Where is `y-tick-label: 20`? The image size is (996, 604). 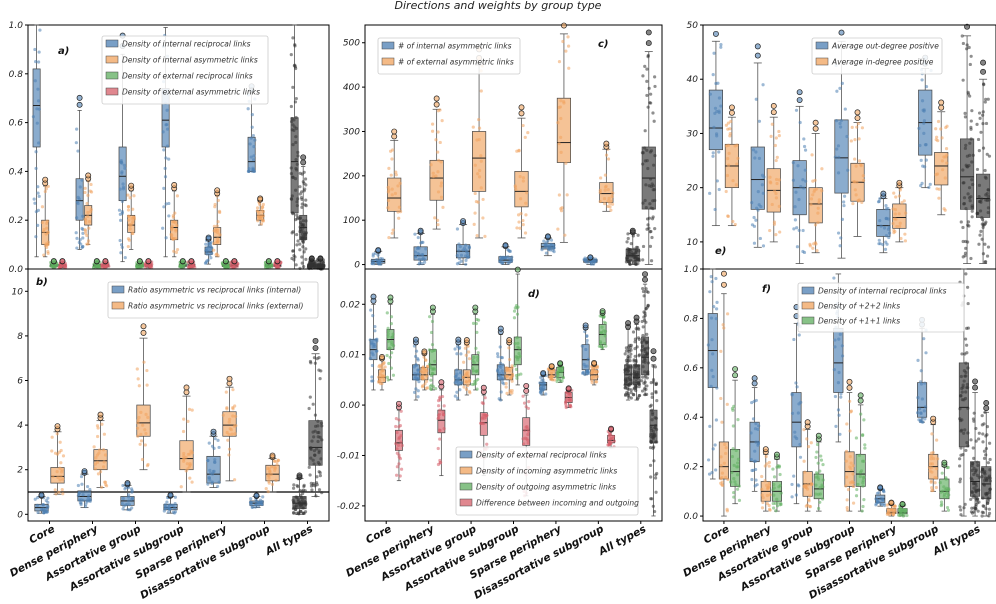 y-tick-label: 20 is located at coordinates (693, 189).